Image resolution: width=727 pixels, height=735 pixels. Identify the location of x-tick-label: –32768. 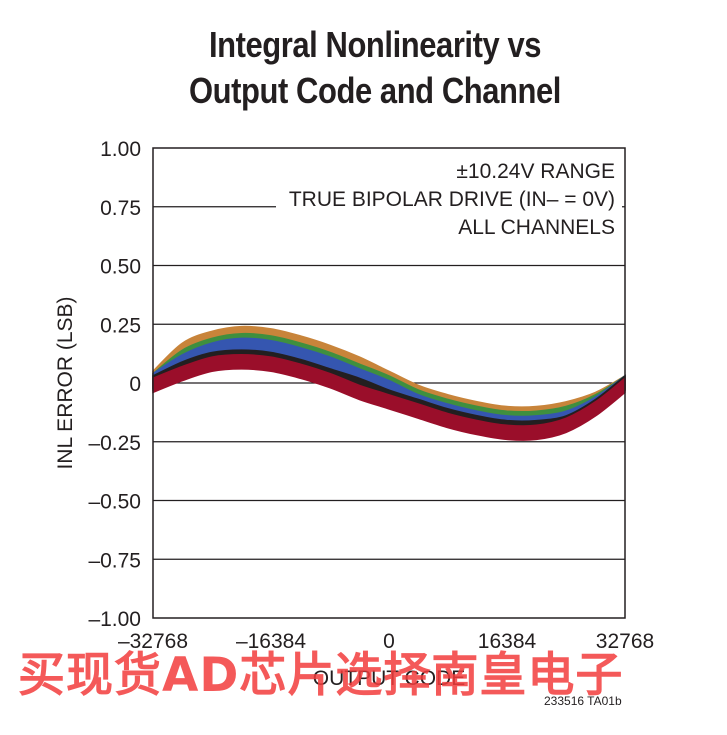
(153, 641).